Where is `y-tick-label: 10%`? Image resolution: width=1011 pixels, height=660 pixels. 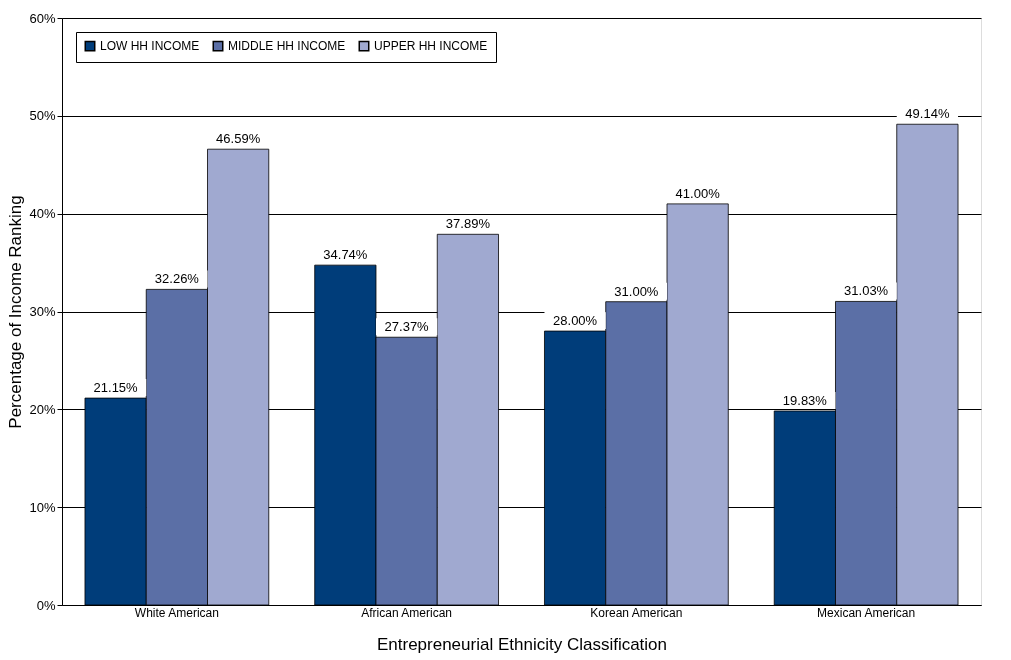 y-tick-label: 10% is located at coordinates (42, 507).